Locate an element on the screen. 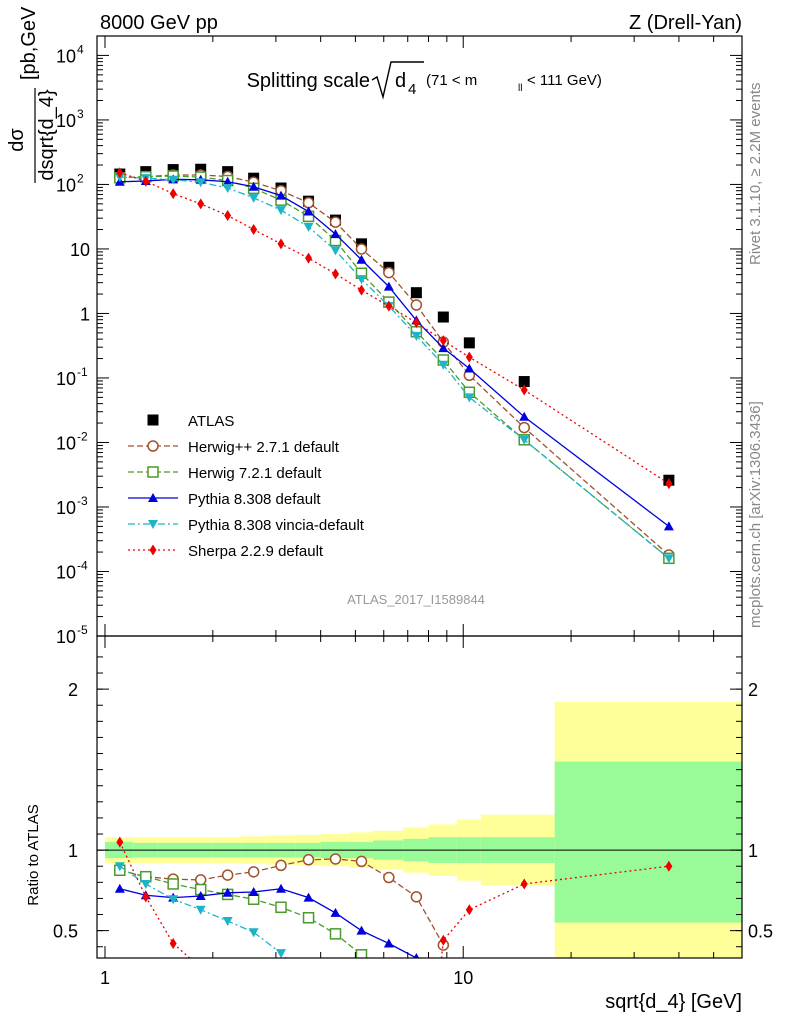 This screenshot has height=1024, width=786. legend-entry: Pythia 8.308 vincia-default is located at coordinates (246, 525).